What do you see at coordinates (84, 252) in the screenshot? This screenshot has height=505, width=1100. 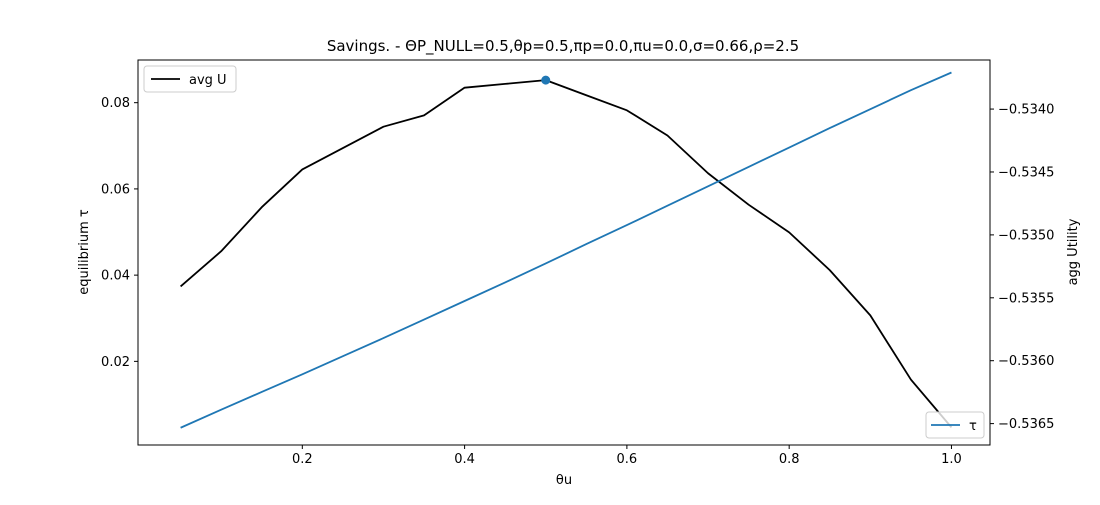 I see `y-left-axis-label: equilibrium τ` at bounding box center [84, 252].